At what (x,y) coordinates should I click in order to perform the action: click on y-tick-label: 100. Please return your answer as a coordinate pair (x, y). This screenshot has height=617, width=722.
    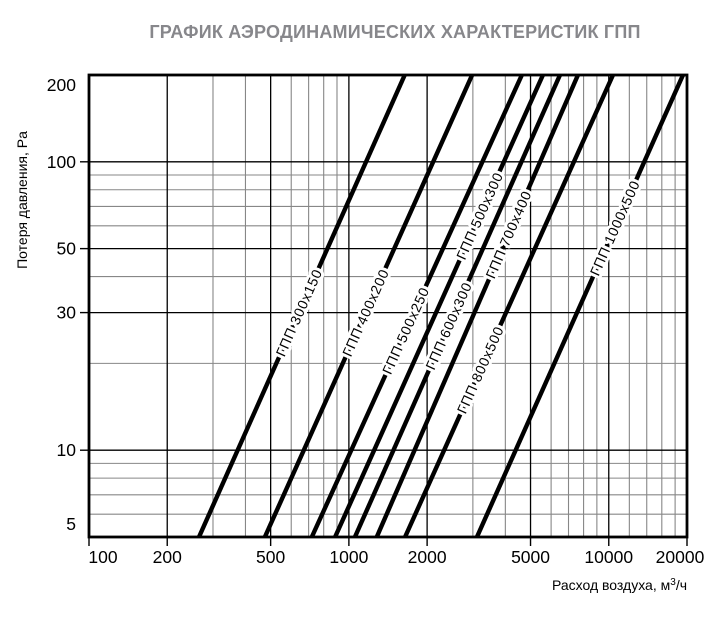
    Looking at the image, I should click on (61, 162).